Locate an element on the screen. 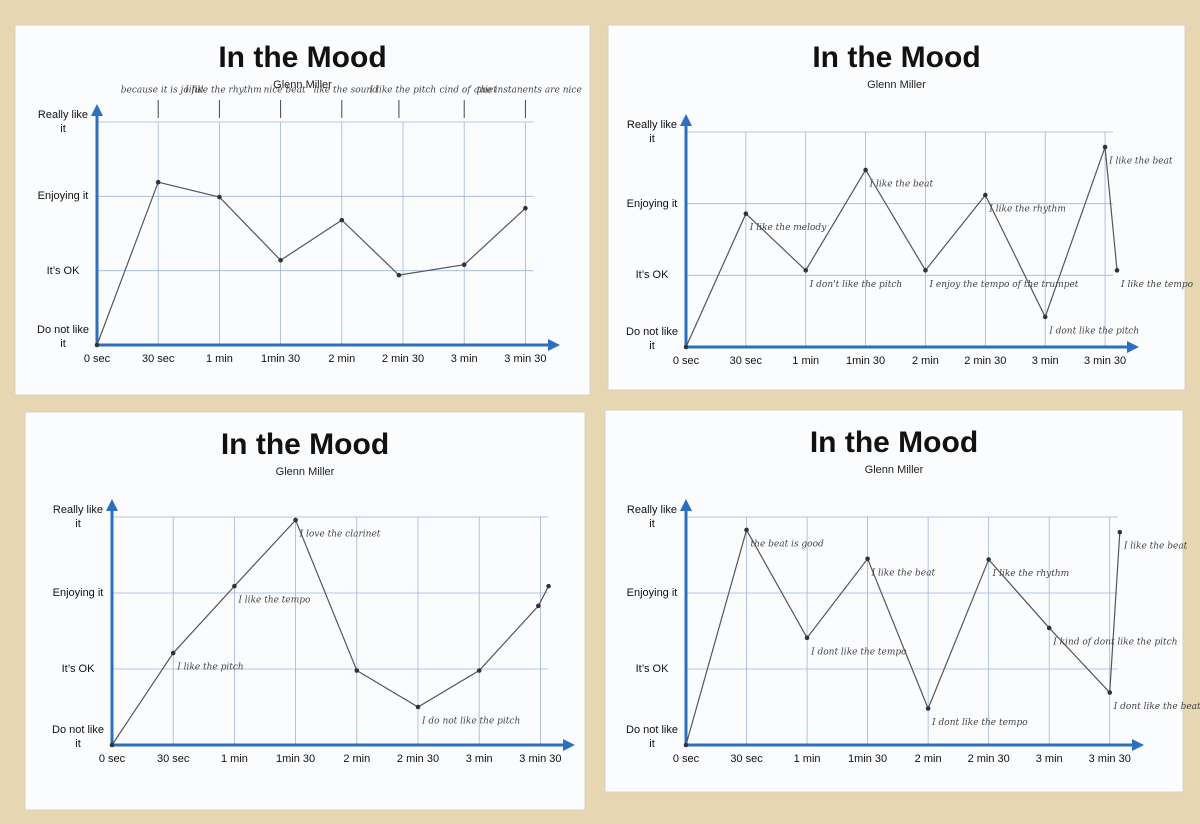  data-line is located at coordinates (311, 263).